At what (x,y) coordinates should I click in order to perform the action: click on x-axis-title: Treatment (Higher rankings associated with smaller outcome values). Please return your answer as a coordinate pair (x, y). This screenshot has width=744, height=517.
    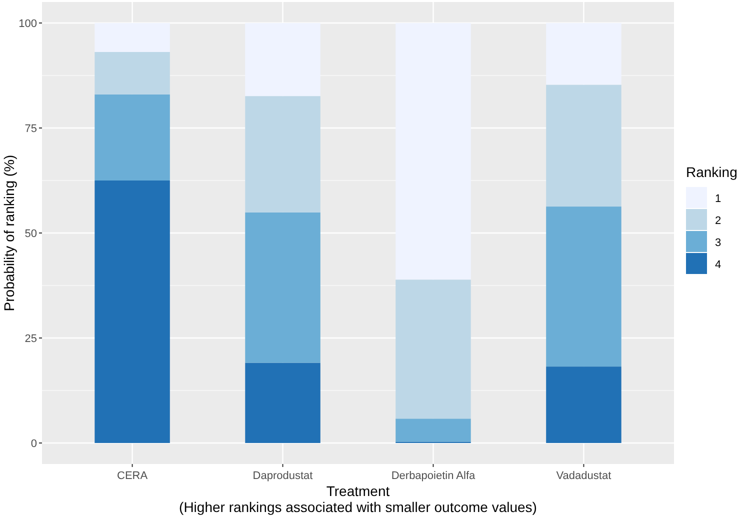
    Looking at the image, I should click on (358, 499).